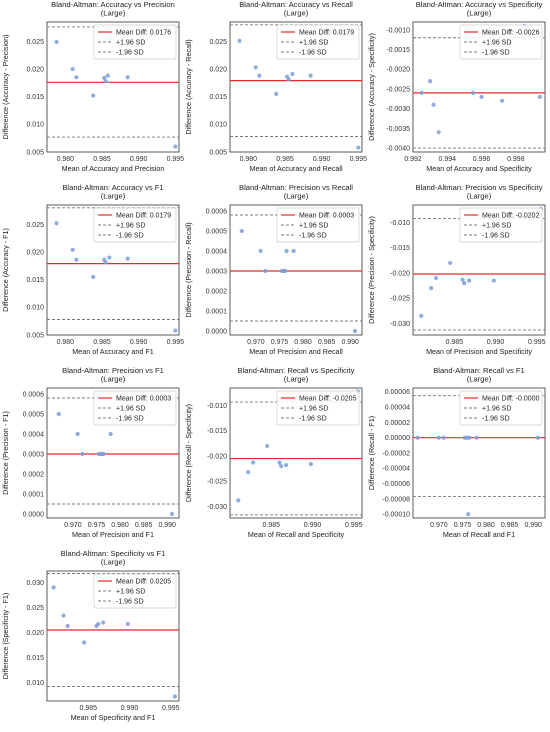 The image size is (550, 732). What do you see at coordinates (34, 514) in the screenshot?
I see `y-tick-label: 0.0000` at bounding box center [34, 514].